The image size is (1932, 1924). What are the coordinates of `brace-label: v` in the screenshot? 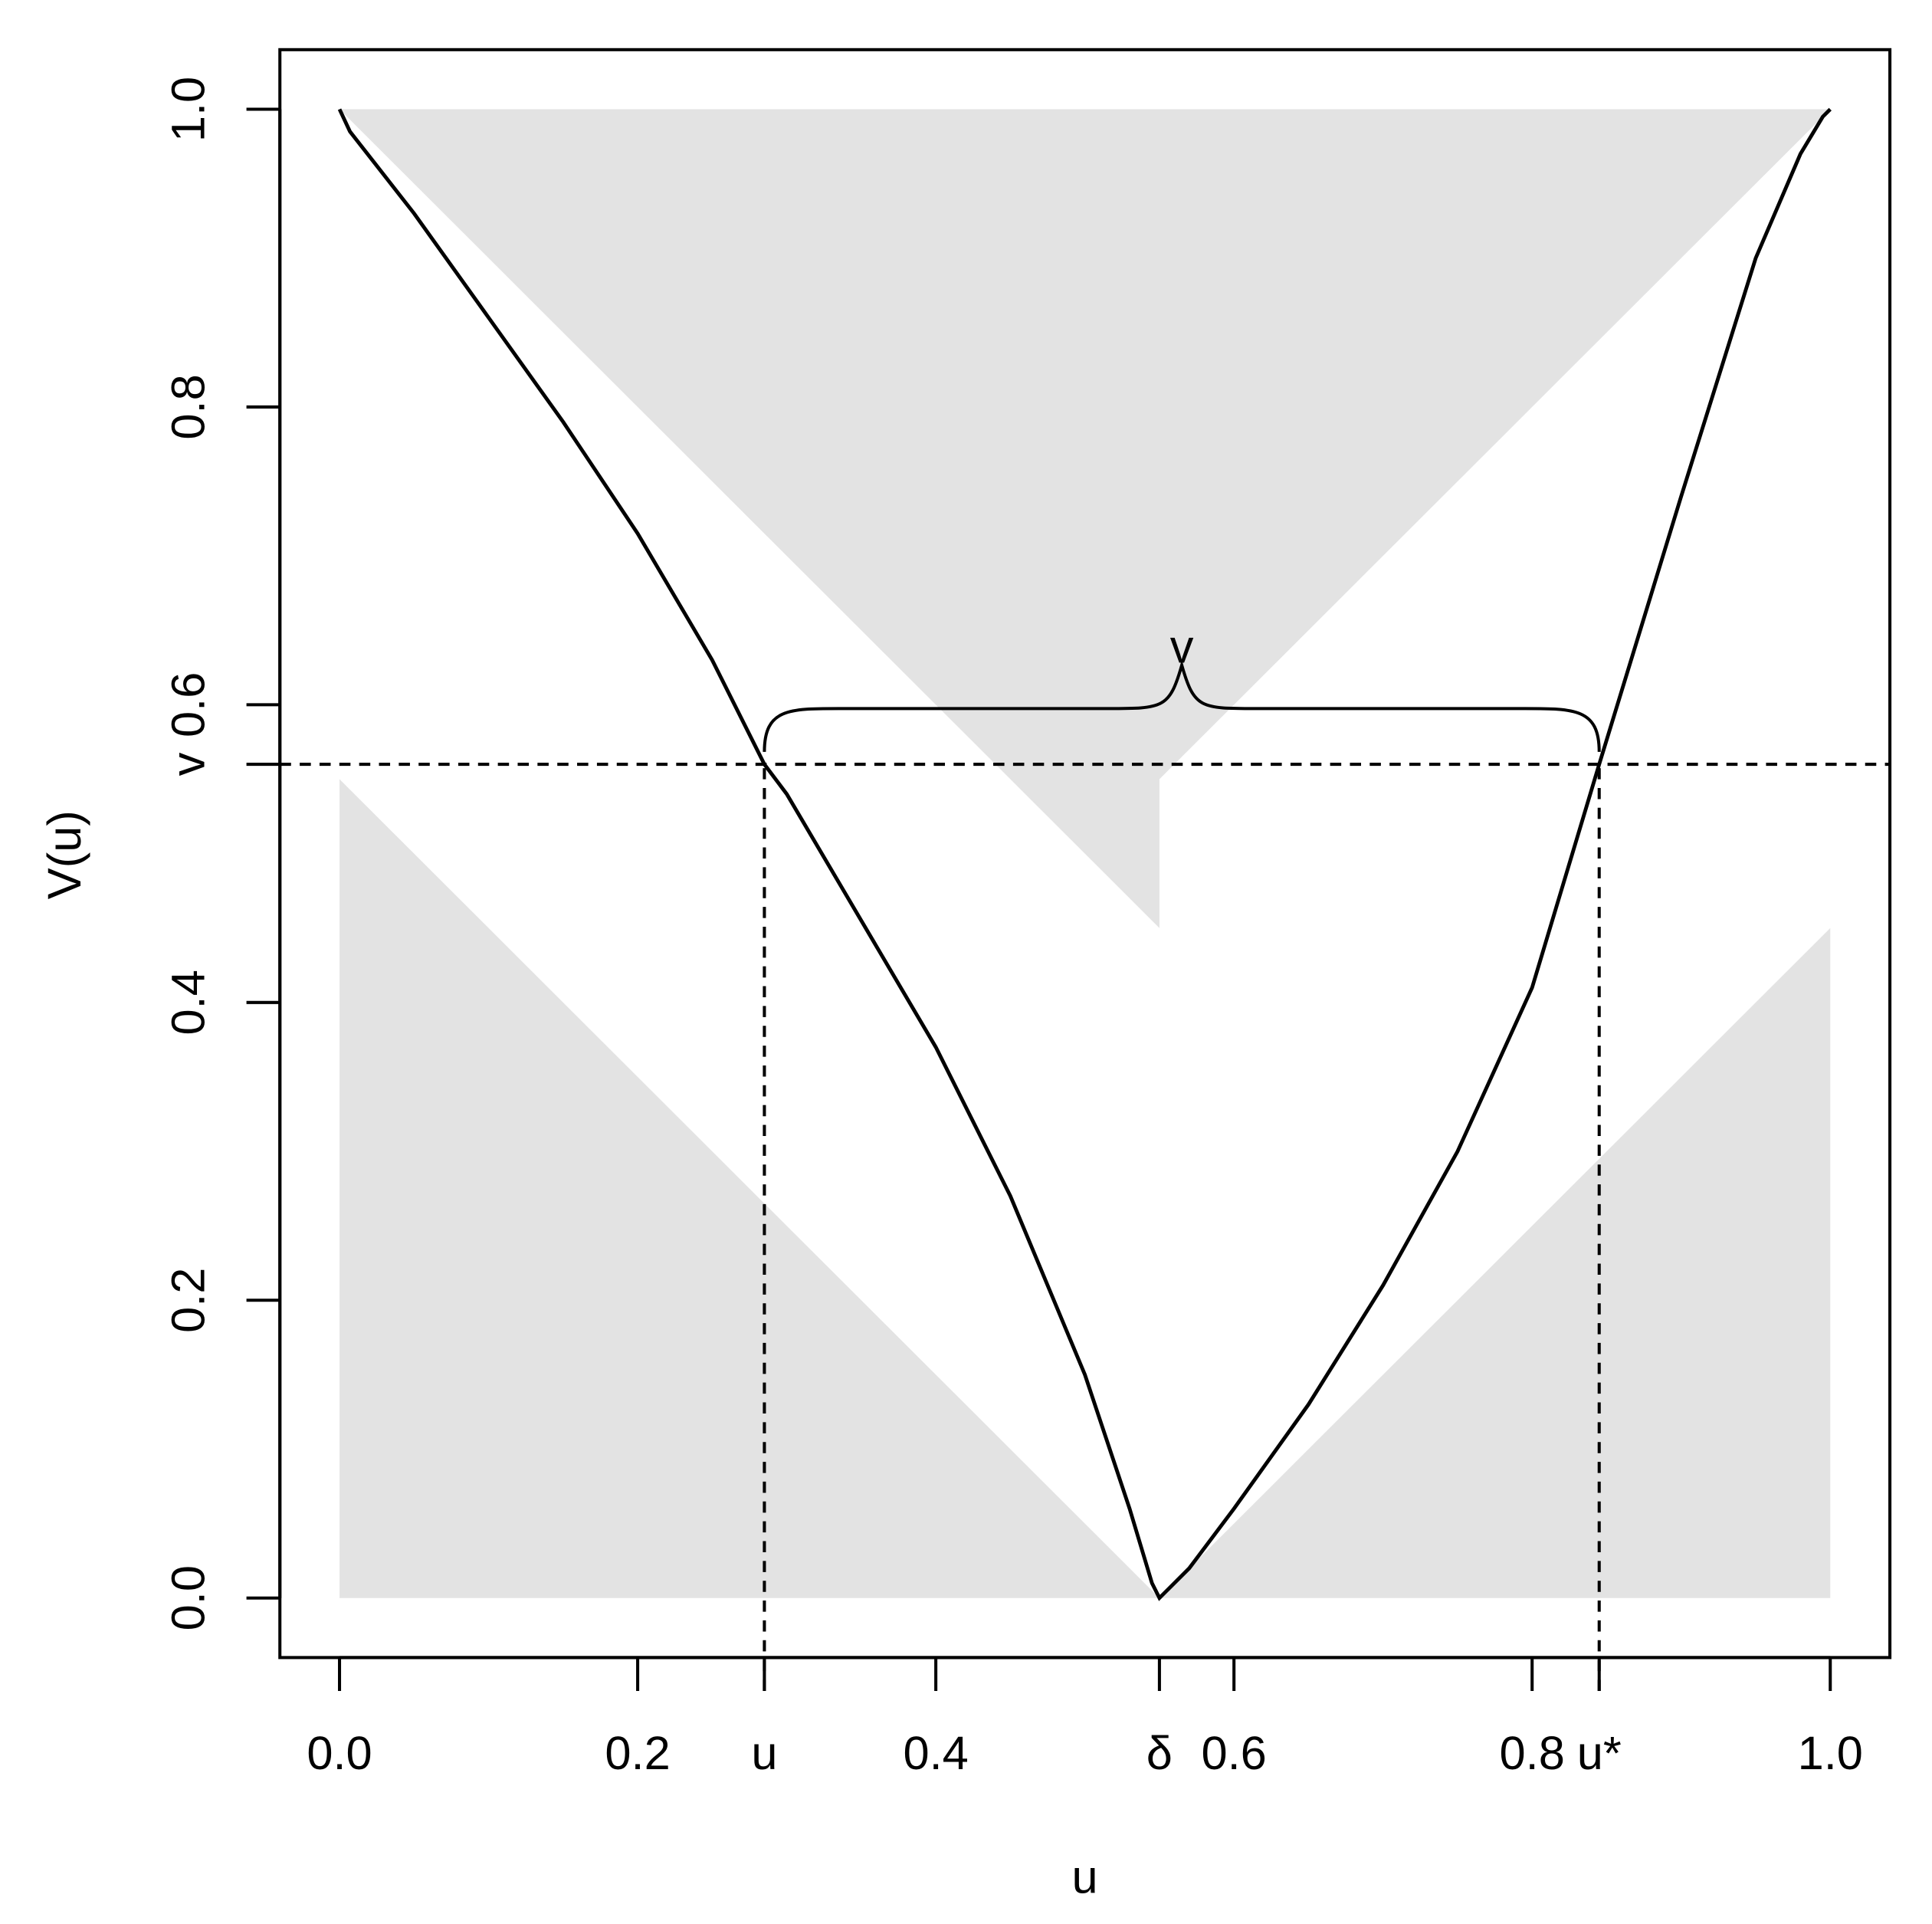 It's located at (1182, 648).